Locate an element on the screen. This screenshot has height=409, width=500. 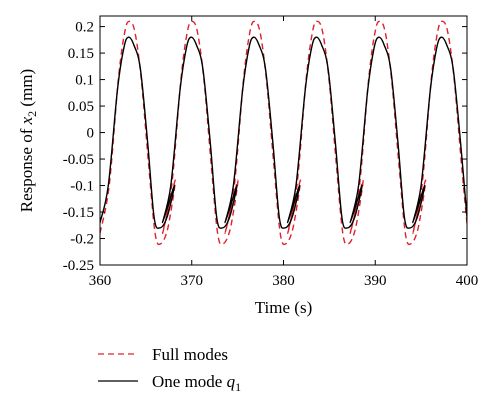
legend-label-one-mode-text: One mode is located at coordinates (189, 381).